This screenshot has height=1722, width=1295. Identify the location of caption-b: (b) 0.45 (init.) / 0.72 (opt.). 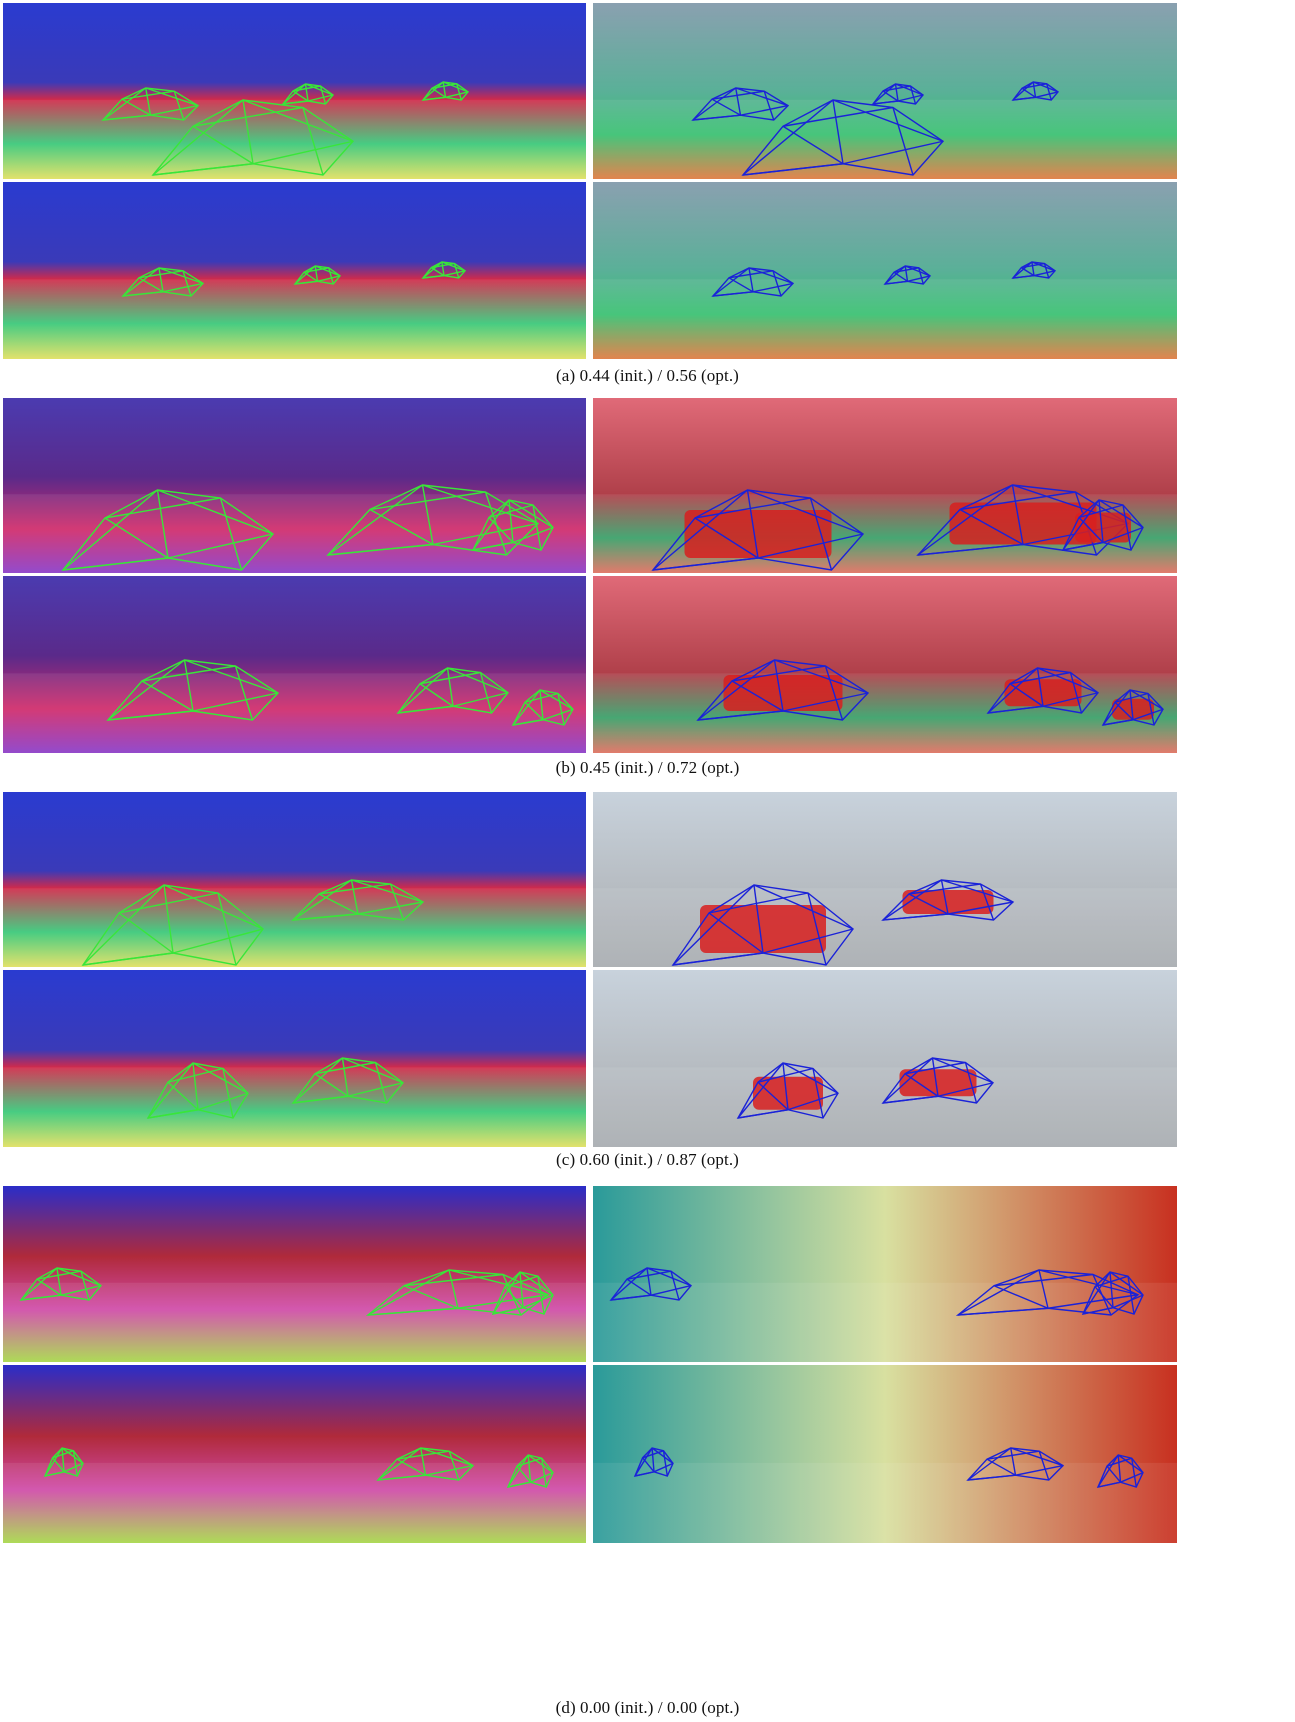
(647, 767).